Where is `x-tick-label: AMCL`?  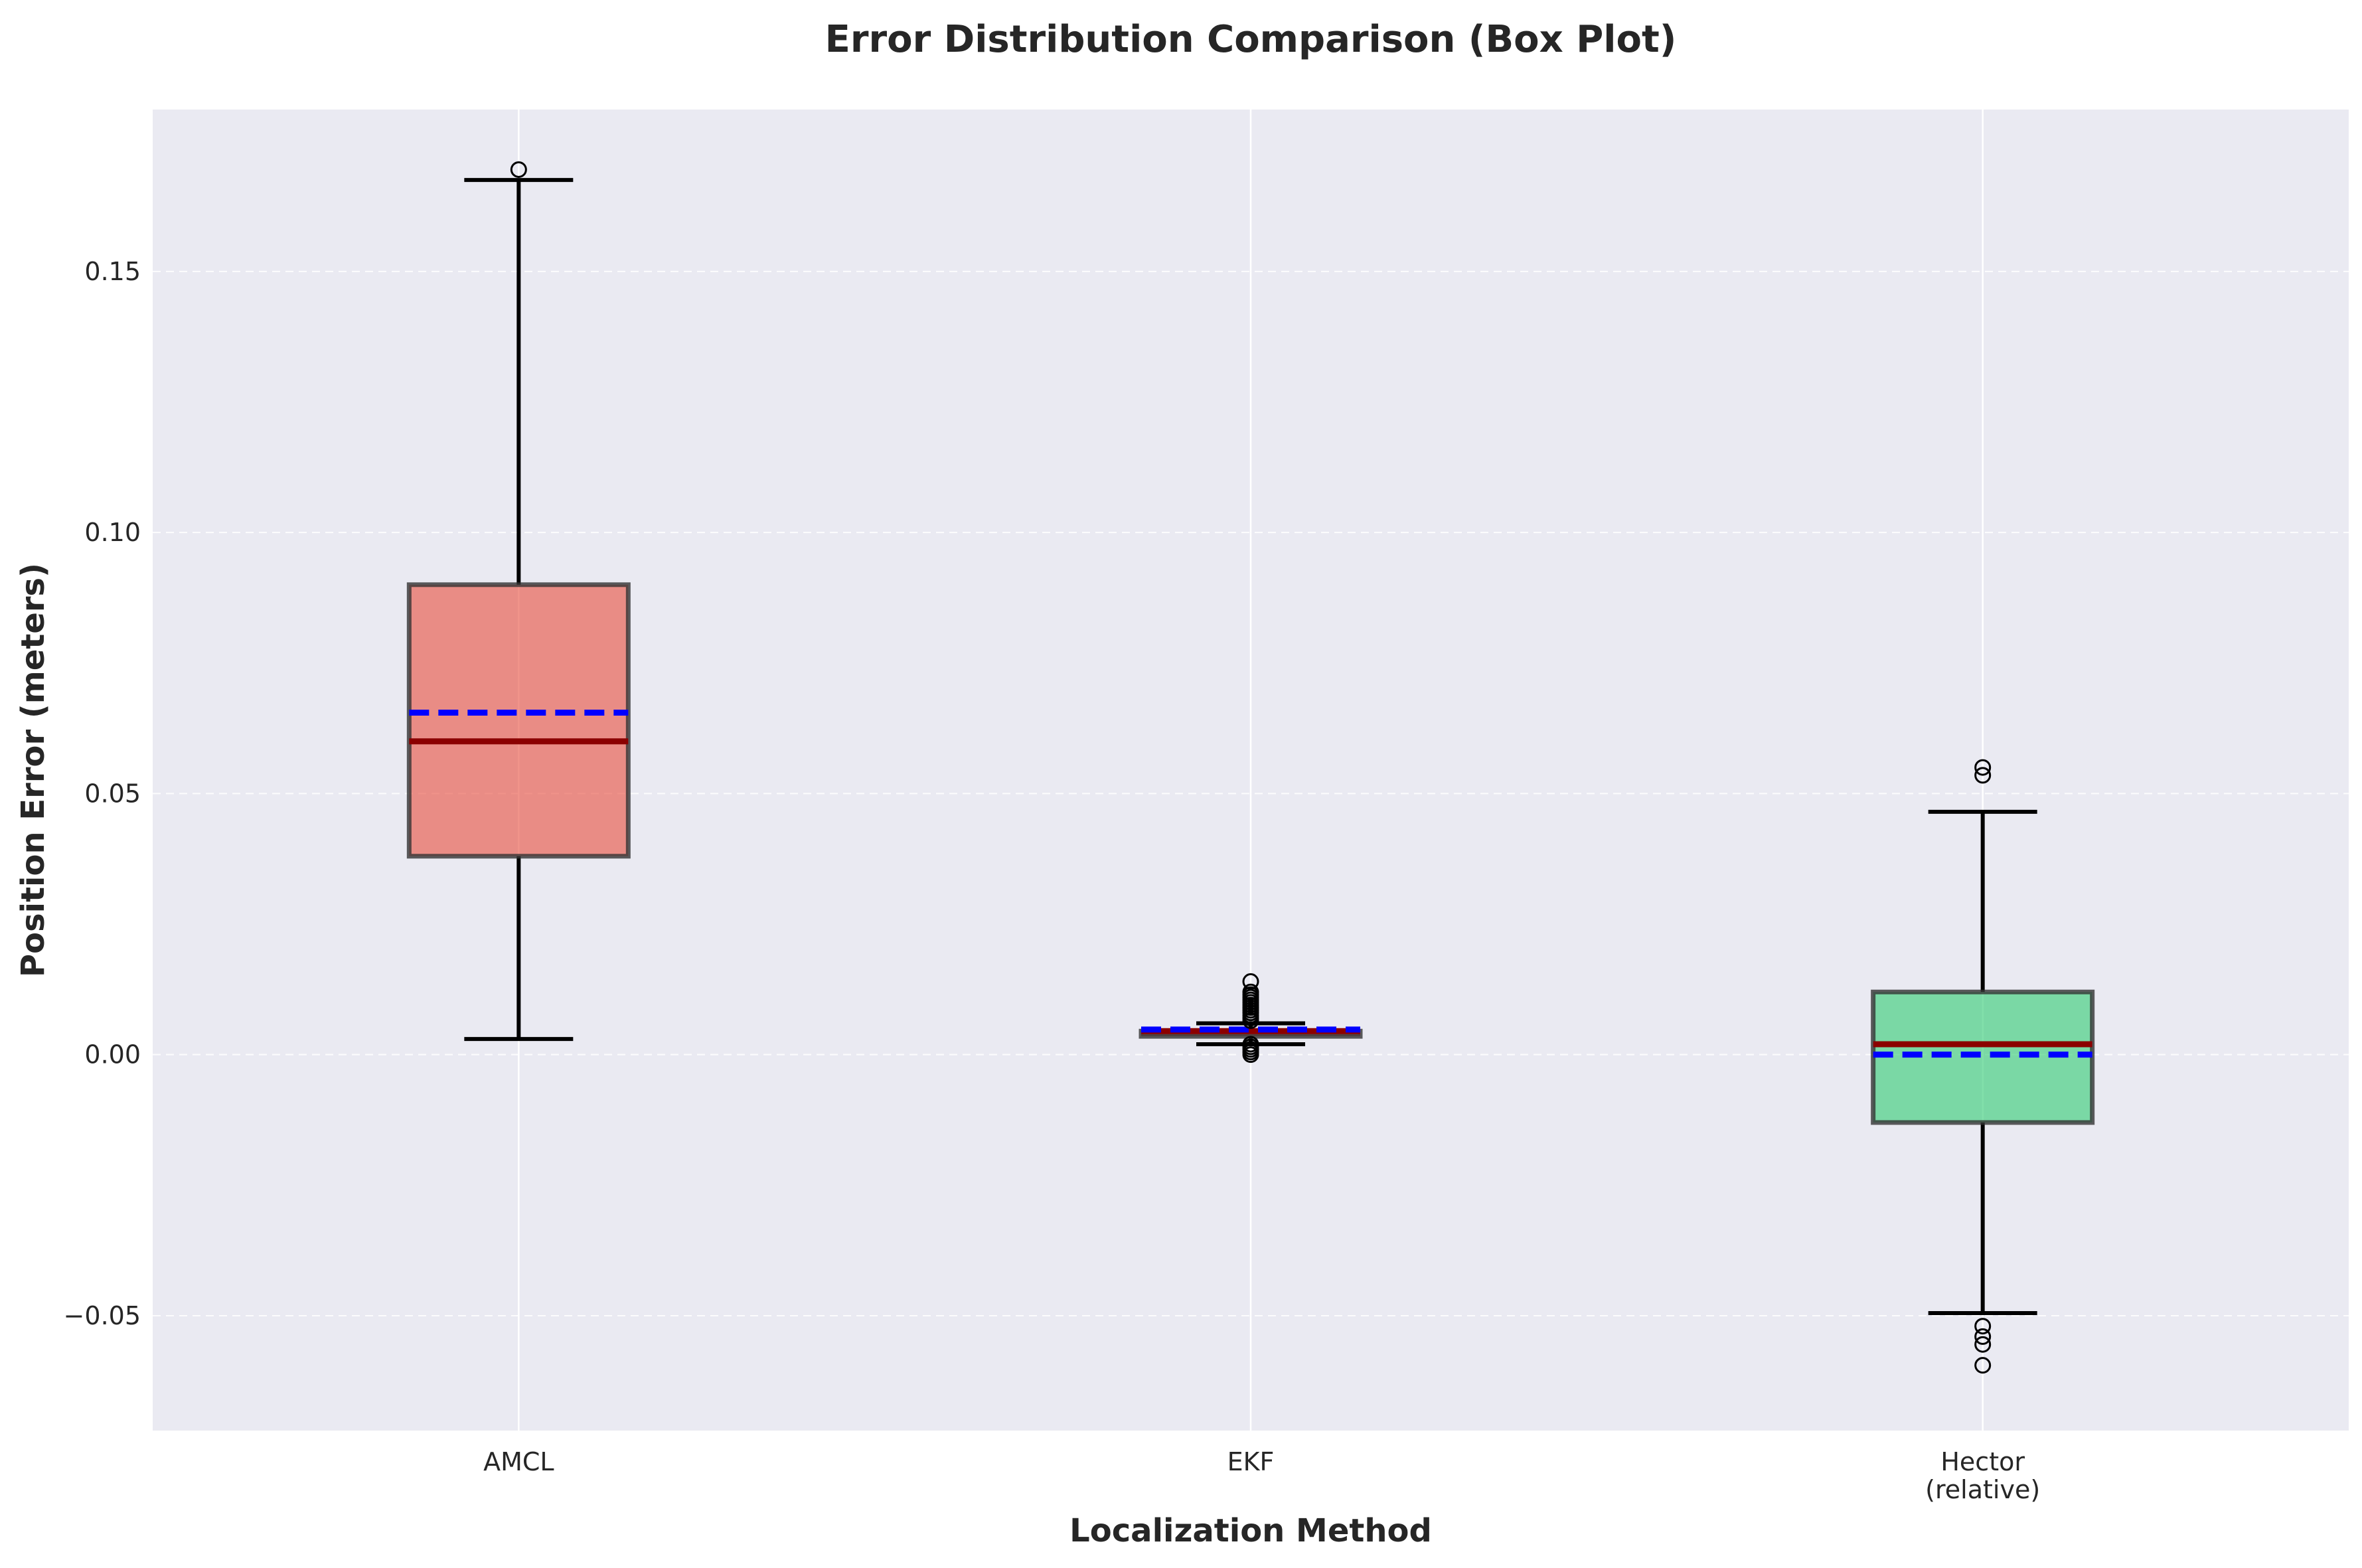
x-tick-label: AMCL is located at coordinates (518, 1462).